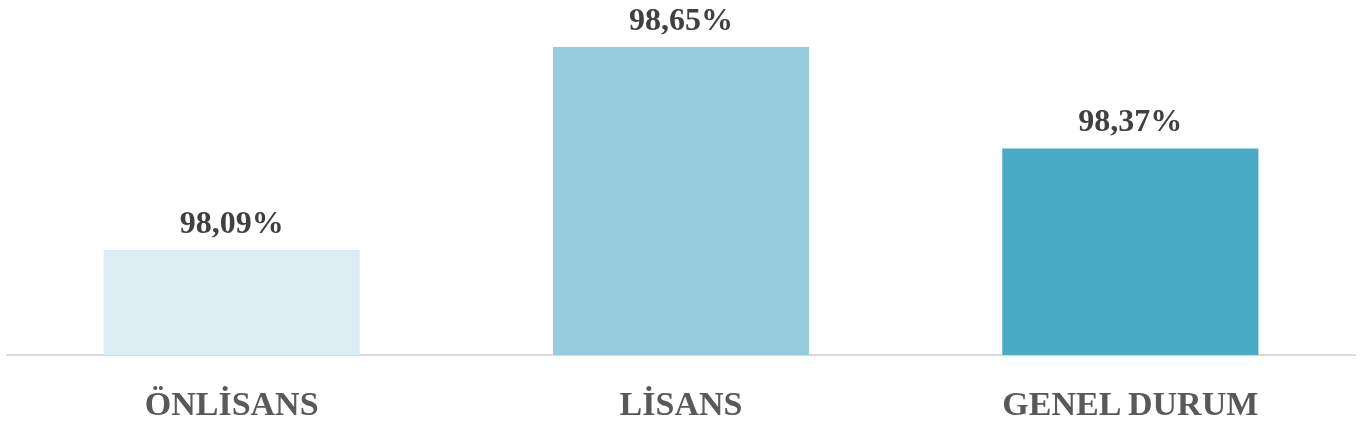 This screenshot has width=1363, height=425. Describe the element at coordinates (681, 19) in the screenshot. I see `data-label: 98,65%` at that location.